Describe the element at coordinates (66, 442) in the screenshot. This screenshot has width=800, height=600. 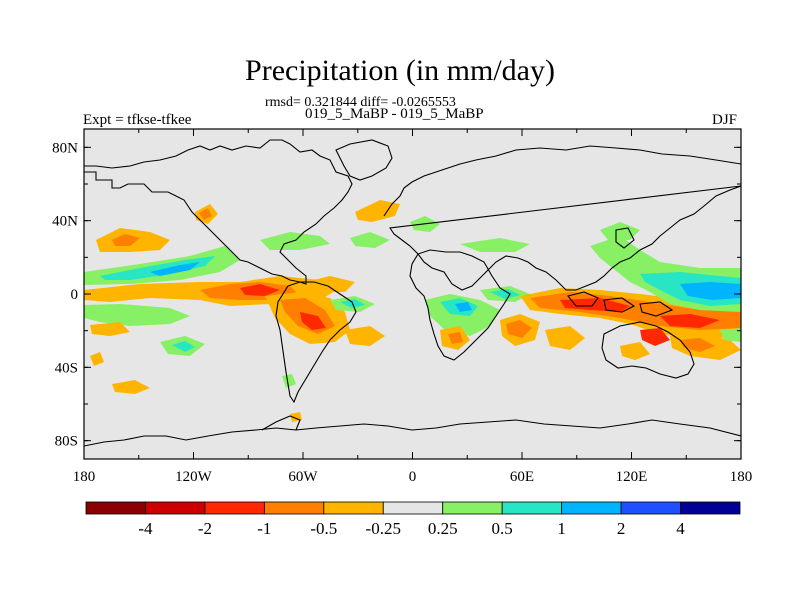
I see `lat-label: 80S` at that location.